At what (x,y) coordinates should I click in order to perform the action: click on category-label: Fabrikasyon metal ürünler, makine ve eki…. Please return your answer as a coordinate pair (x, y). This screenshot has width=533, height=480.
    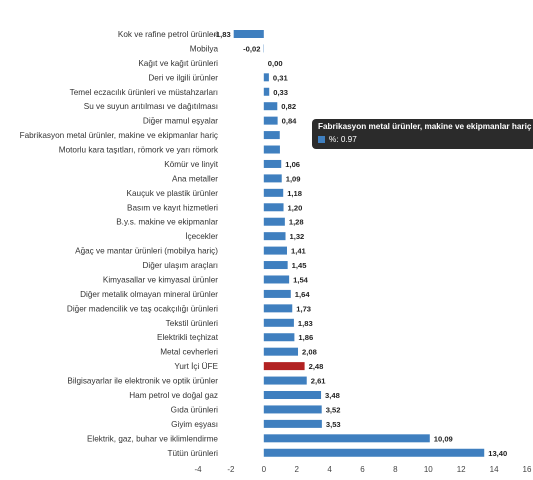
    Looking at the image, I should click on (119, 135).